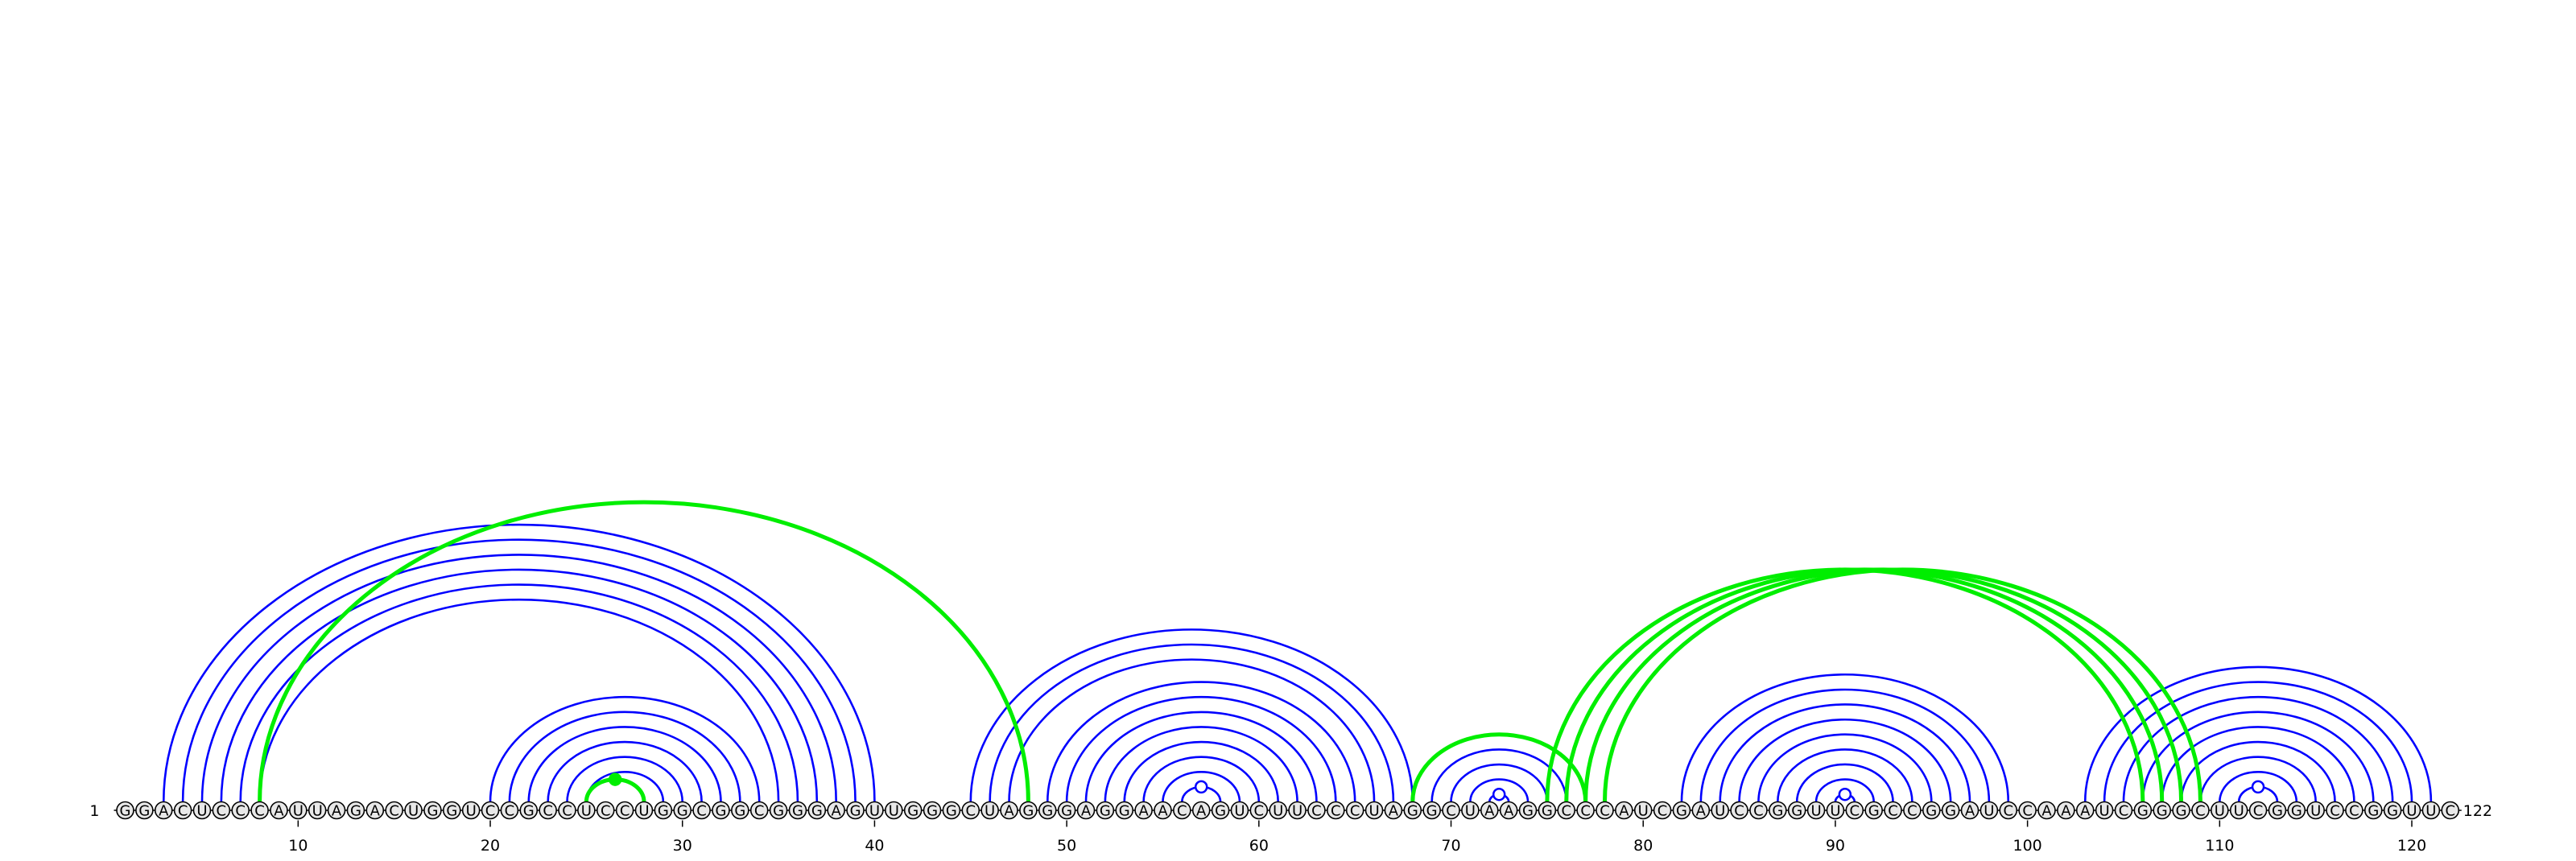 This screenshot has height=861, width=2576. What do you see at coordinates (1066, 846) in the screenshot?
I see `tick-label: 50` at bounding box center [1066, 846].